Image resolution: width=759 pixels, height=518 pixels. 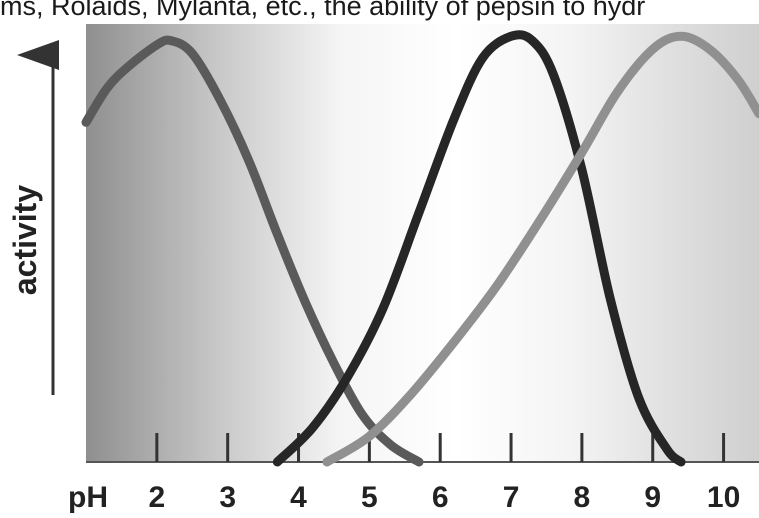 What do you see at coordinates (25, 240) in the screenshot?
I see `y-axis-label: activity` at bounding box center [25, 240].